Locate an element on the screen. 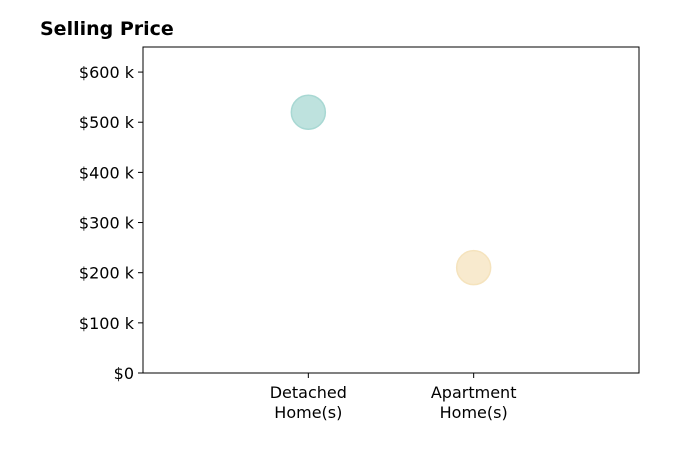 The height and width of the screenshot is (462, 679). y-tick-label: $400 k is located at coordinates (107, 172).